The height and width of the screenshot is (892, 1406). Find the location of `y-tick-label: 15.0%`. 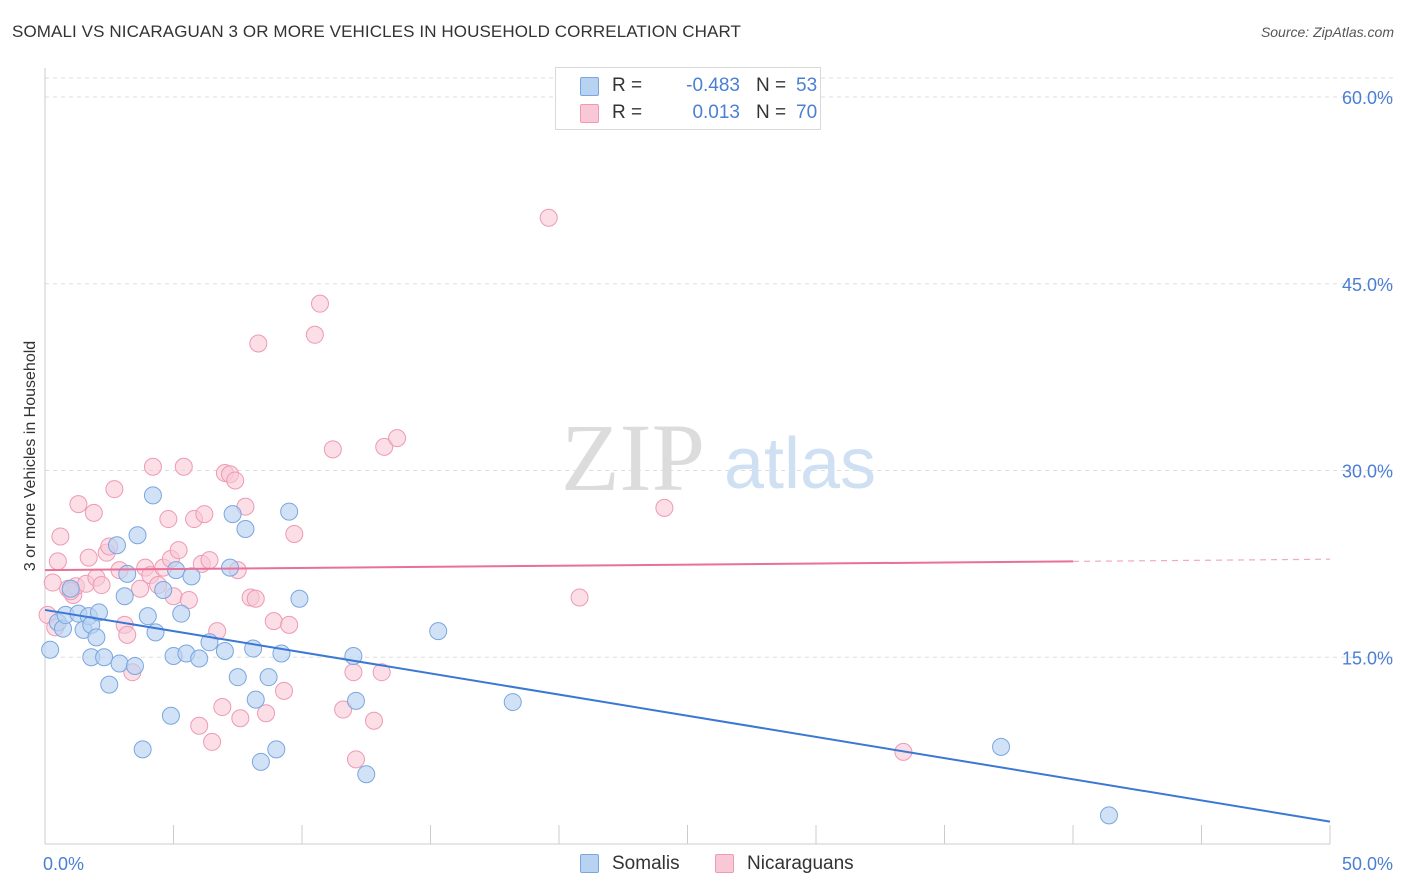

y-tick-label: 15.0% is located at coordinates (1367, 658).